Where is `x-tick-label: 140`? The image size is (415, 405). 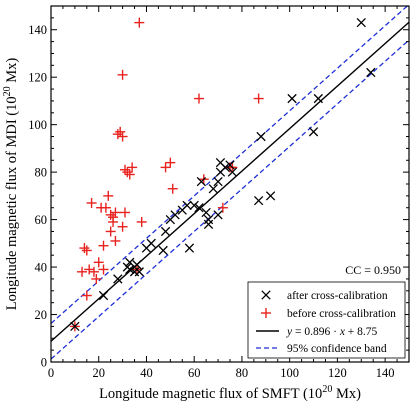
x-tick-label: 140 is located at coordinates (385, 373).